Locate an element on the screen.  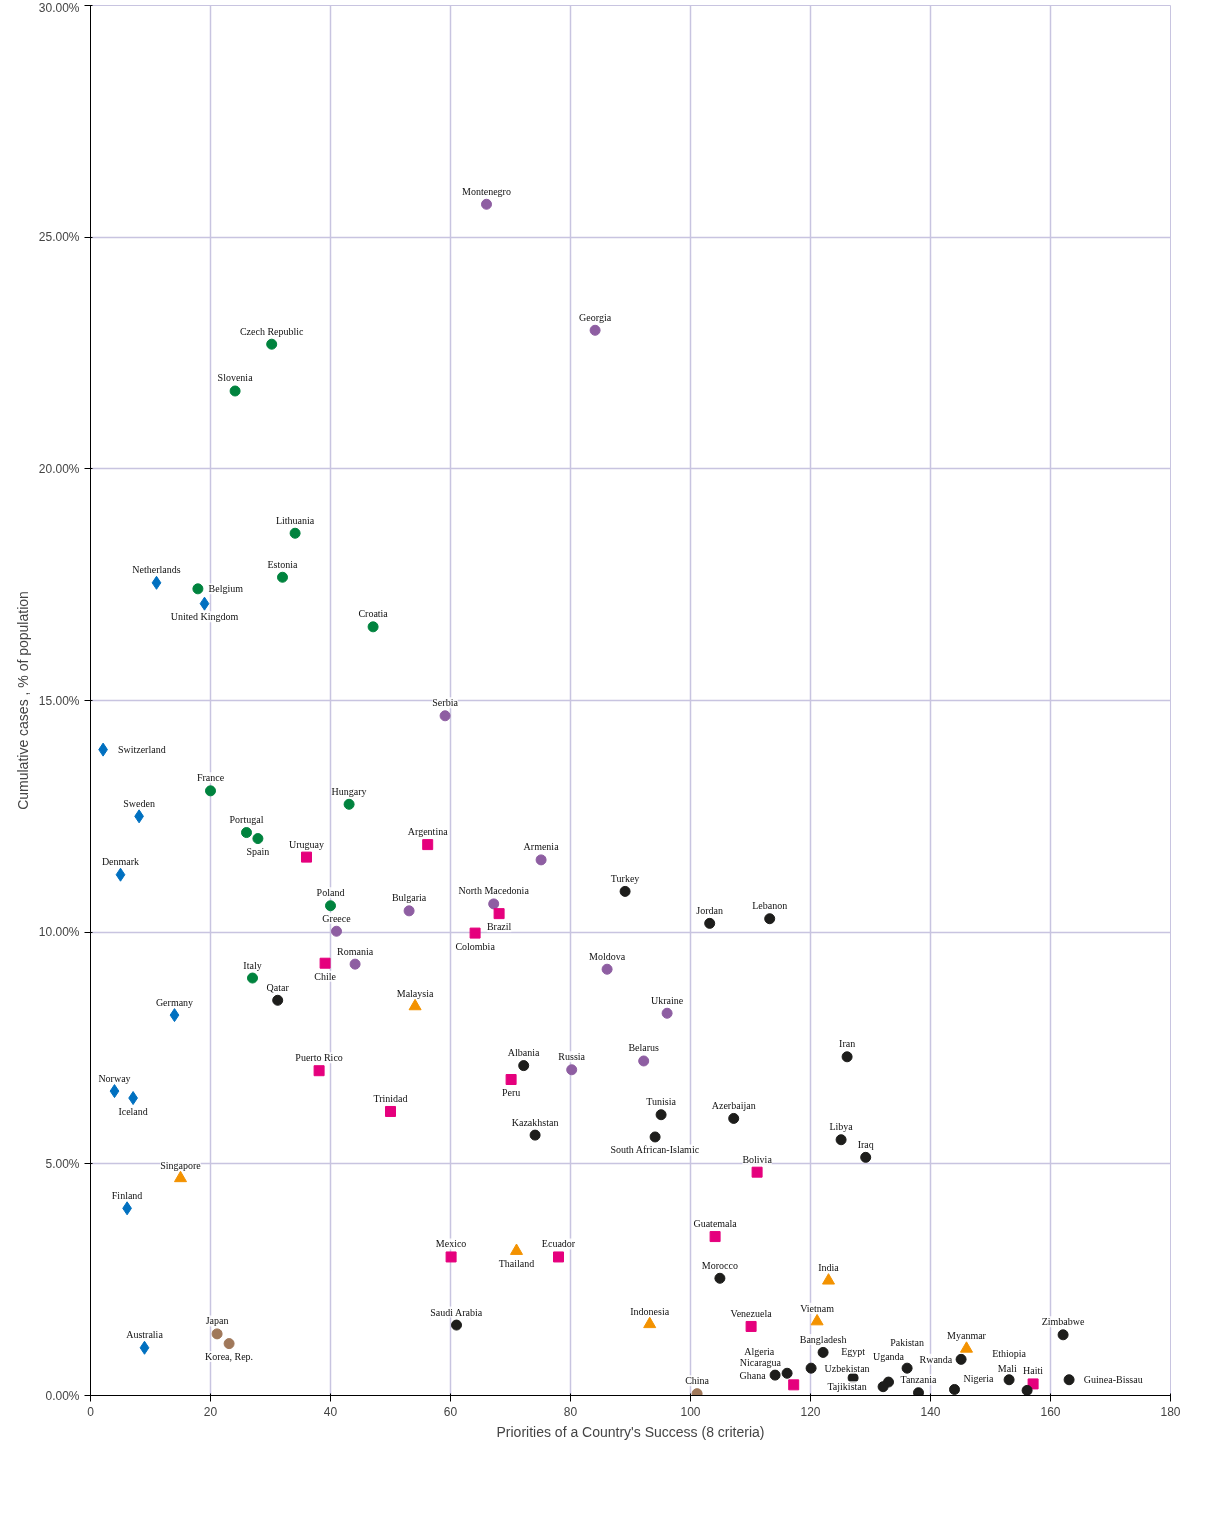
x-tick-label: 100 is located at coordinates (690, 1411).